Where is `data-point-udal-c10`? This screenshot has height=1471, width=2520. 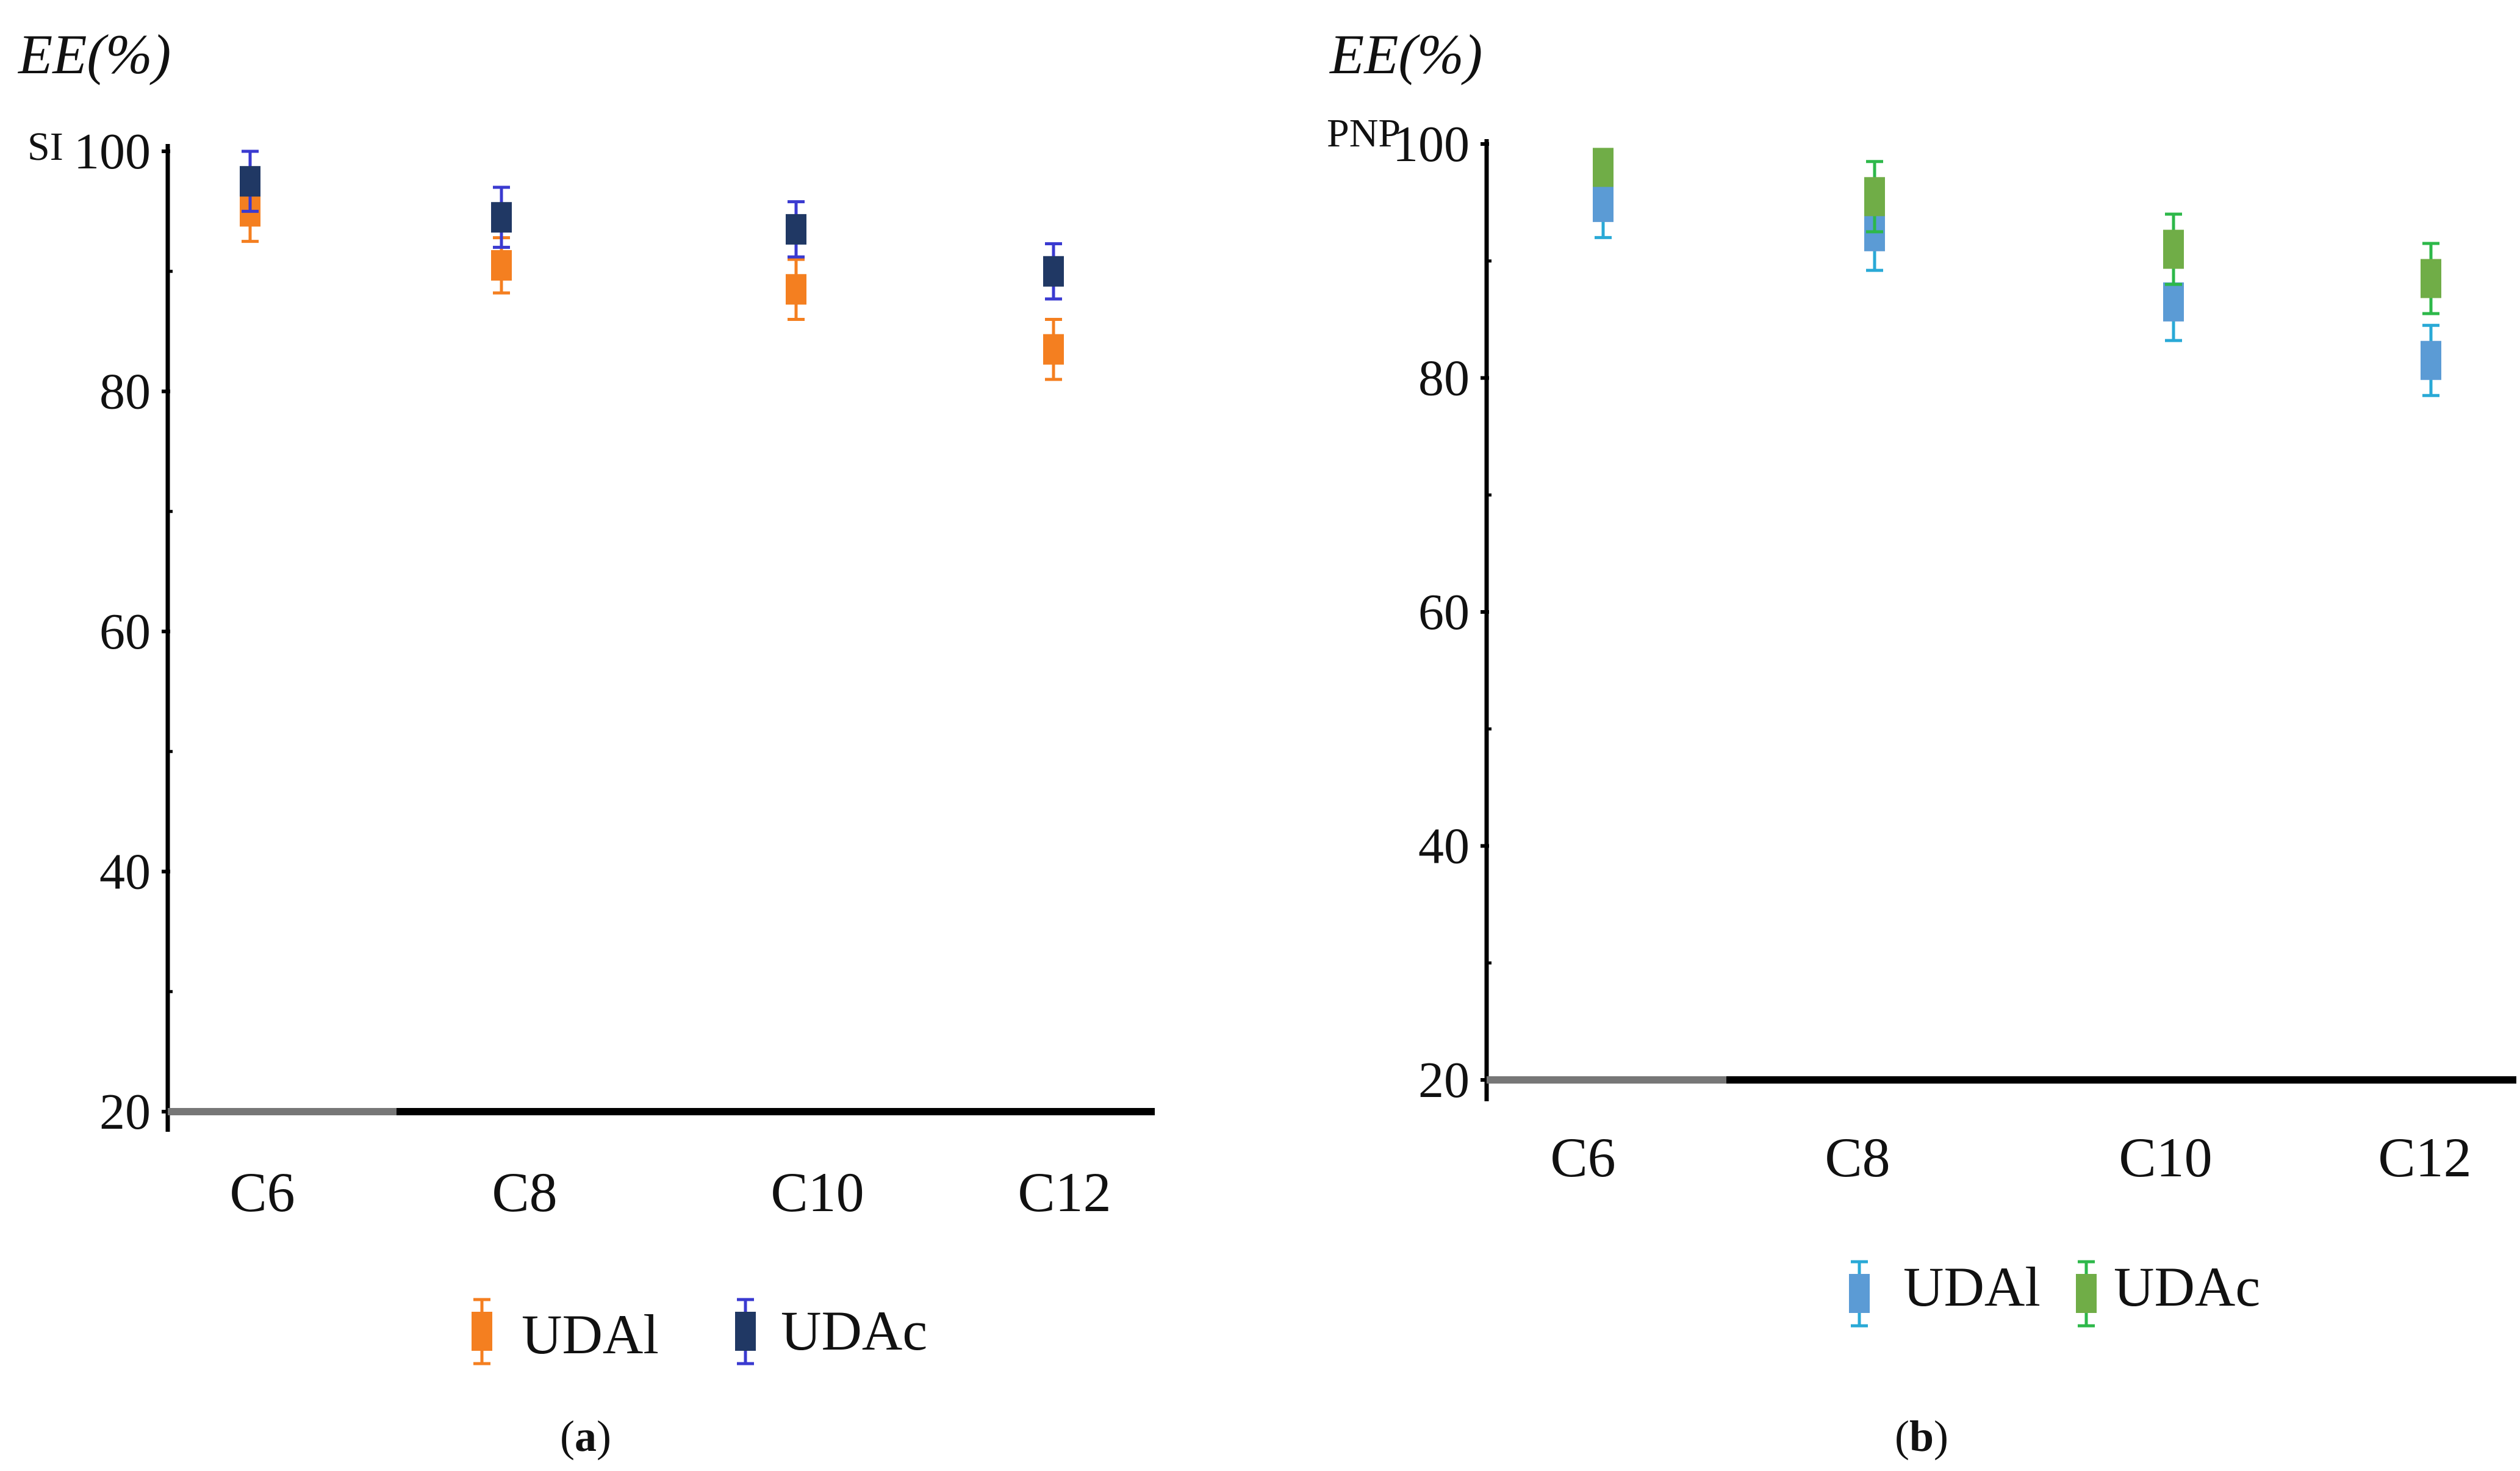
data-point-udal-c10 is located at coordinates (796, 289).